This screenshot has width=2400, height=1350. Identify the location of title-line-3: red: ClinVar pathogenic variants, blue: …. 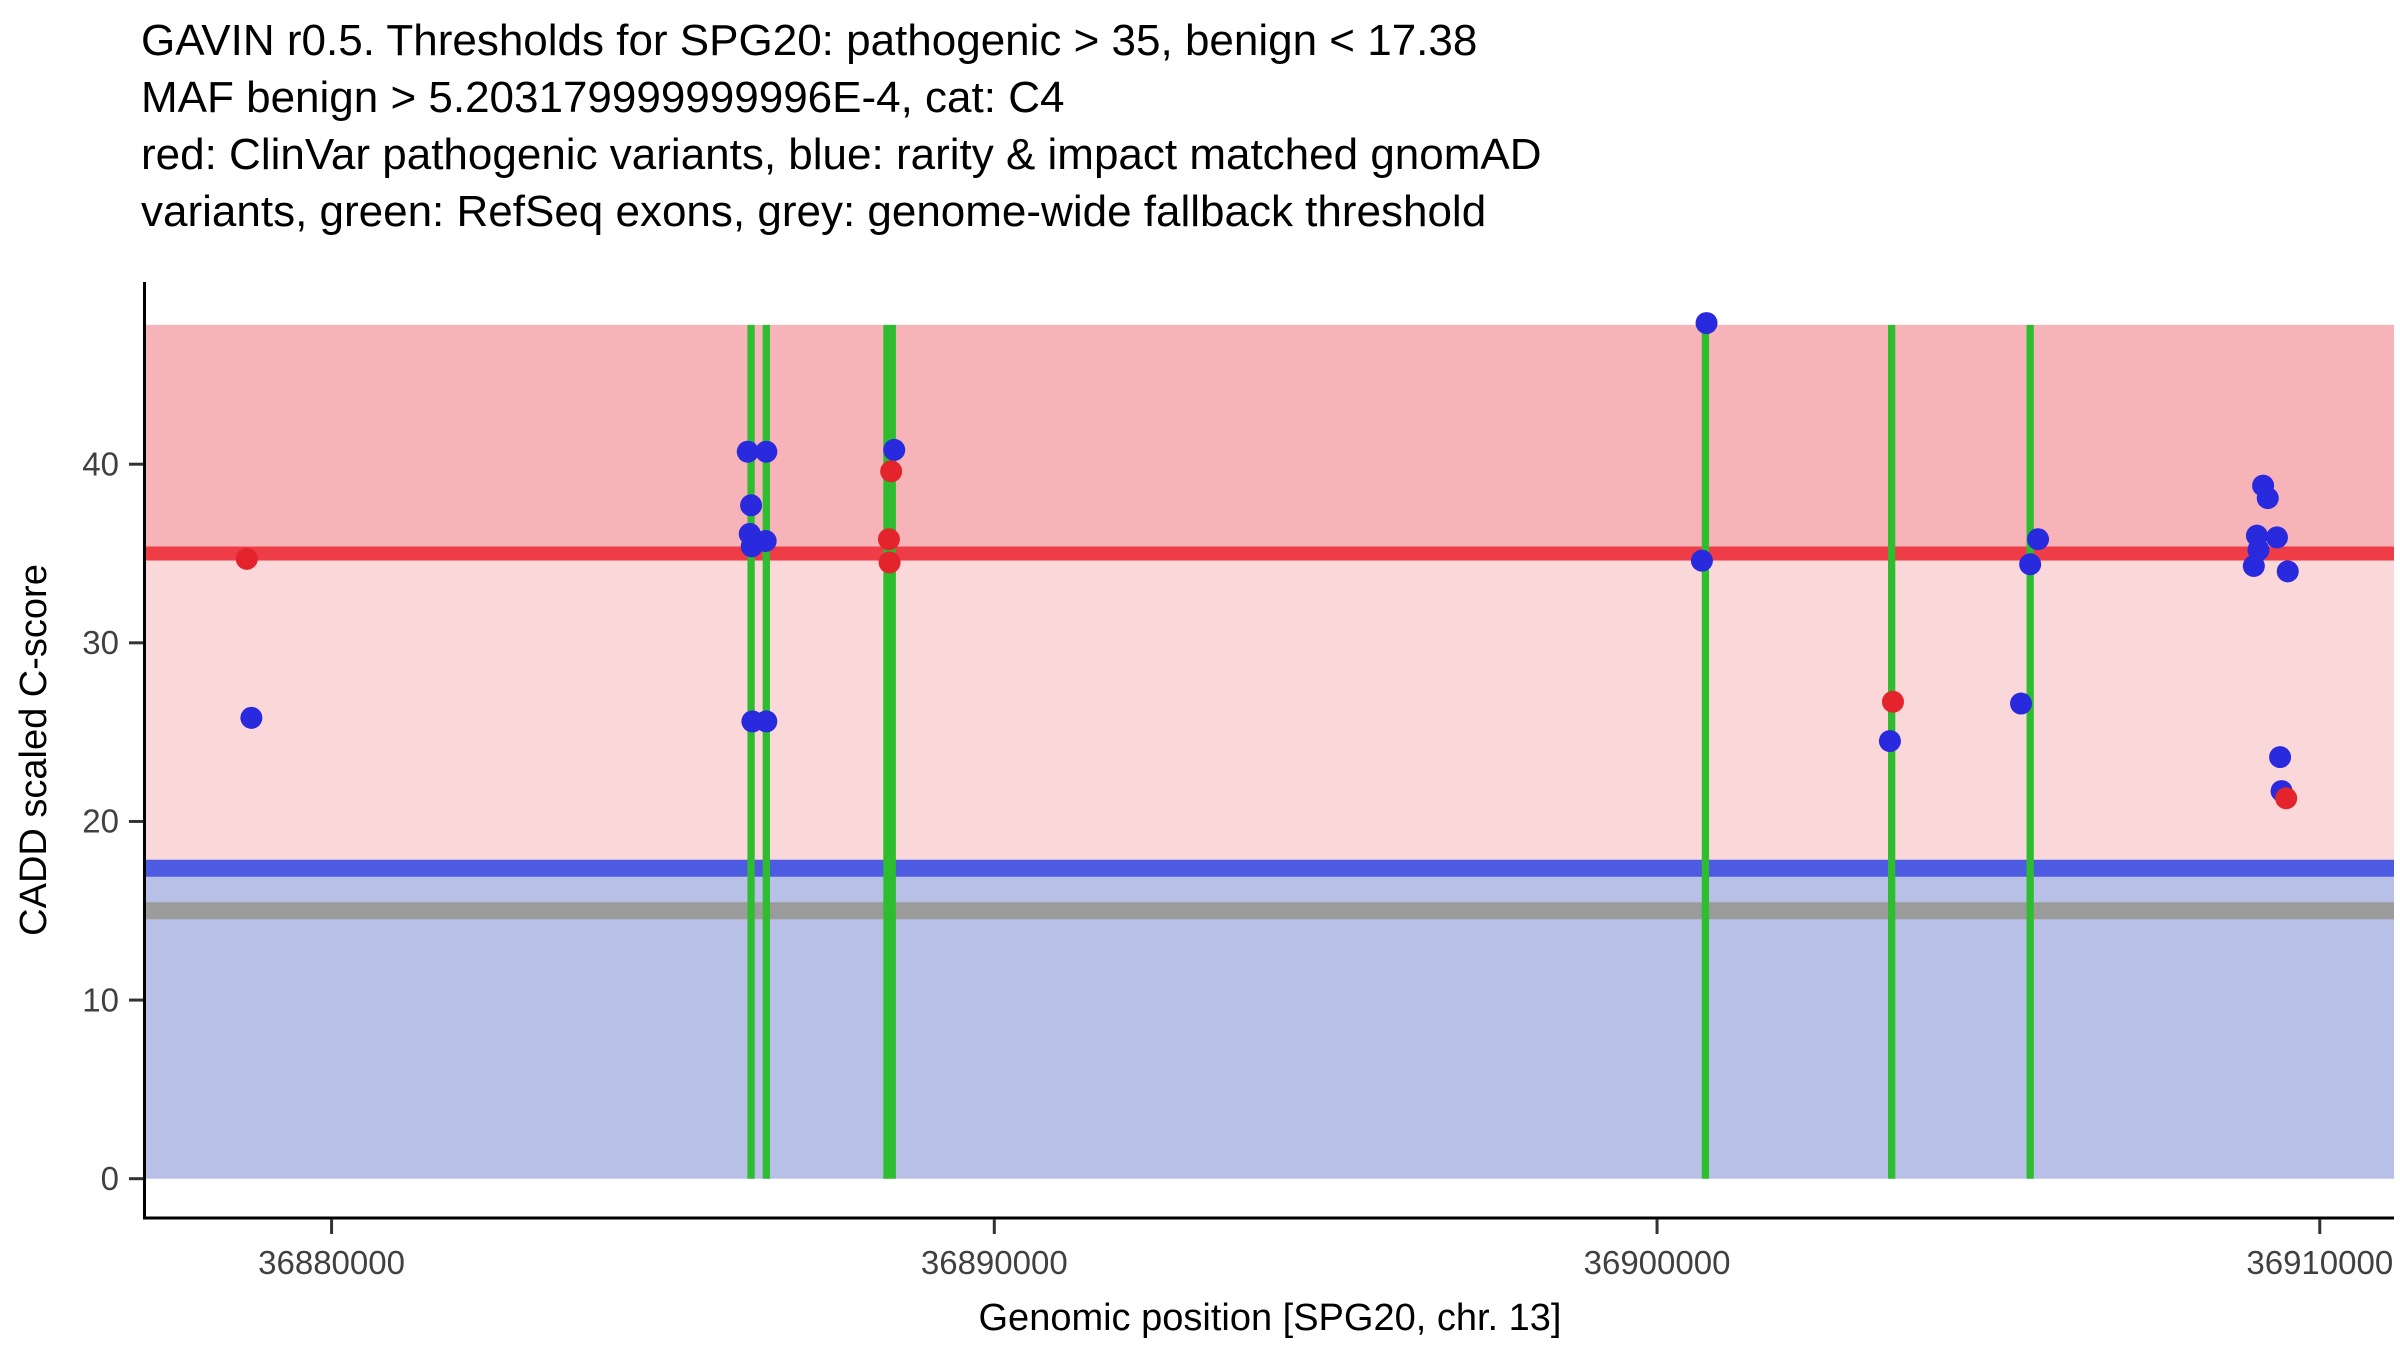
(841, 154).